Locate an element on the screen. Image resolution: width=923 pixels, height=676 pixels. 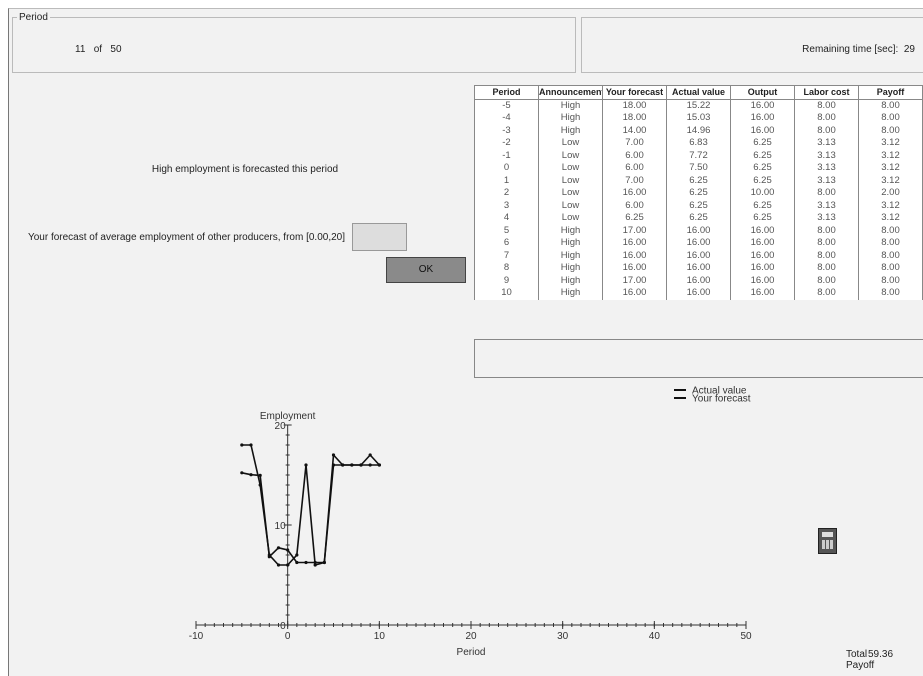
calculator-icon is located at coordinates (827, 541).